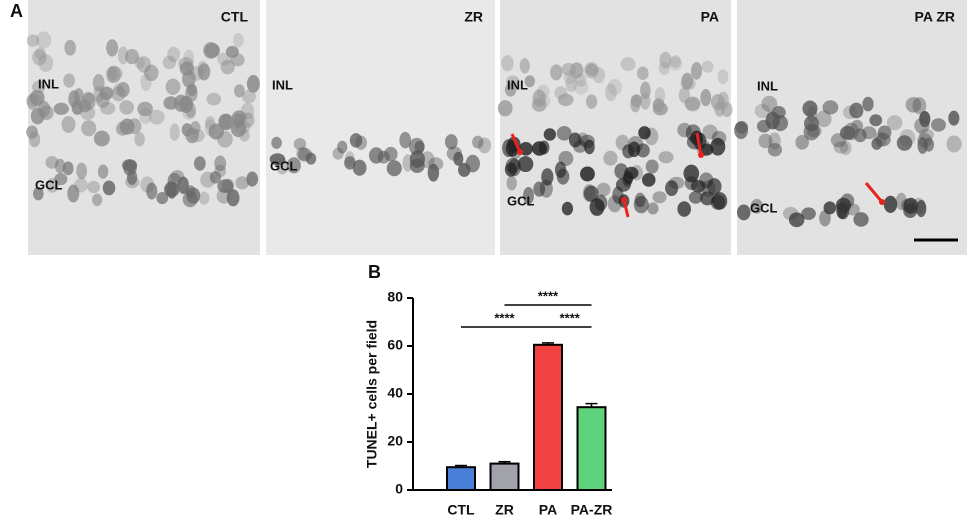 This screenshot has height=521, width=969. I want to click on arrow-head, so click(882, 202).